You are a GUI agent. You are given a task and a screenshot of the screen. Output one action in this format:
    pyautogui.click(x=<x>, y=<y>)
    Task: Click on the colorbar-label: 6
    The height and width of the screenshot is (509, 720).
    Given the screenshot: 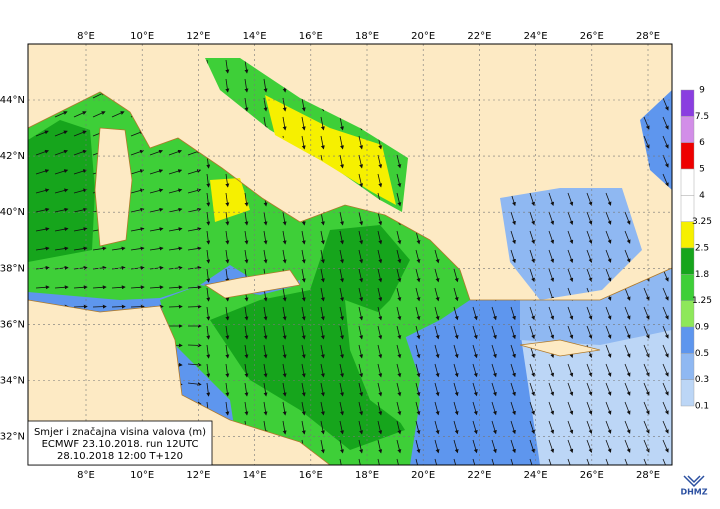 What is the action you would take?
    pyautogui.click(x=702, y=143)
    